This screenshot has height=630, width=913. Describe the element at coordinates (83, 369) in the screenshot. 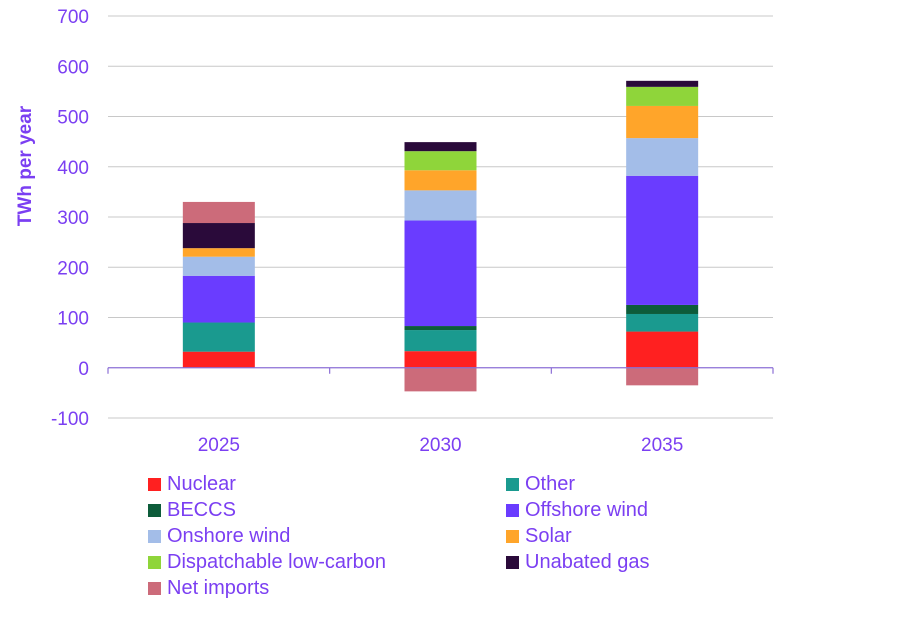

I see `y-tick-label: 0` at that location.